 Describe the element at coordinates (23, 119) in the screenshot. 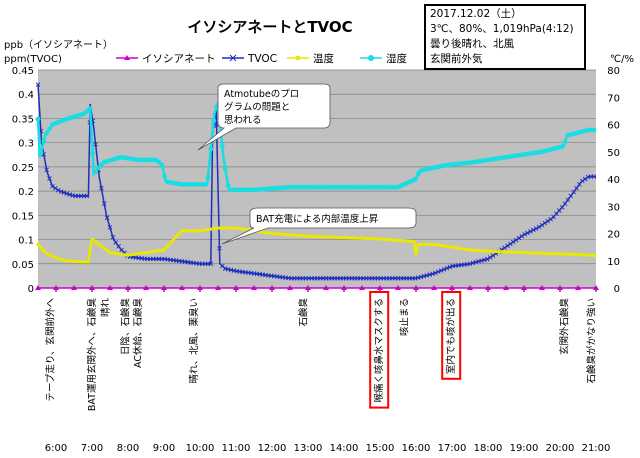

I see `left-tick-label: 0.35` at that location.